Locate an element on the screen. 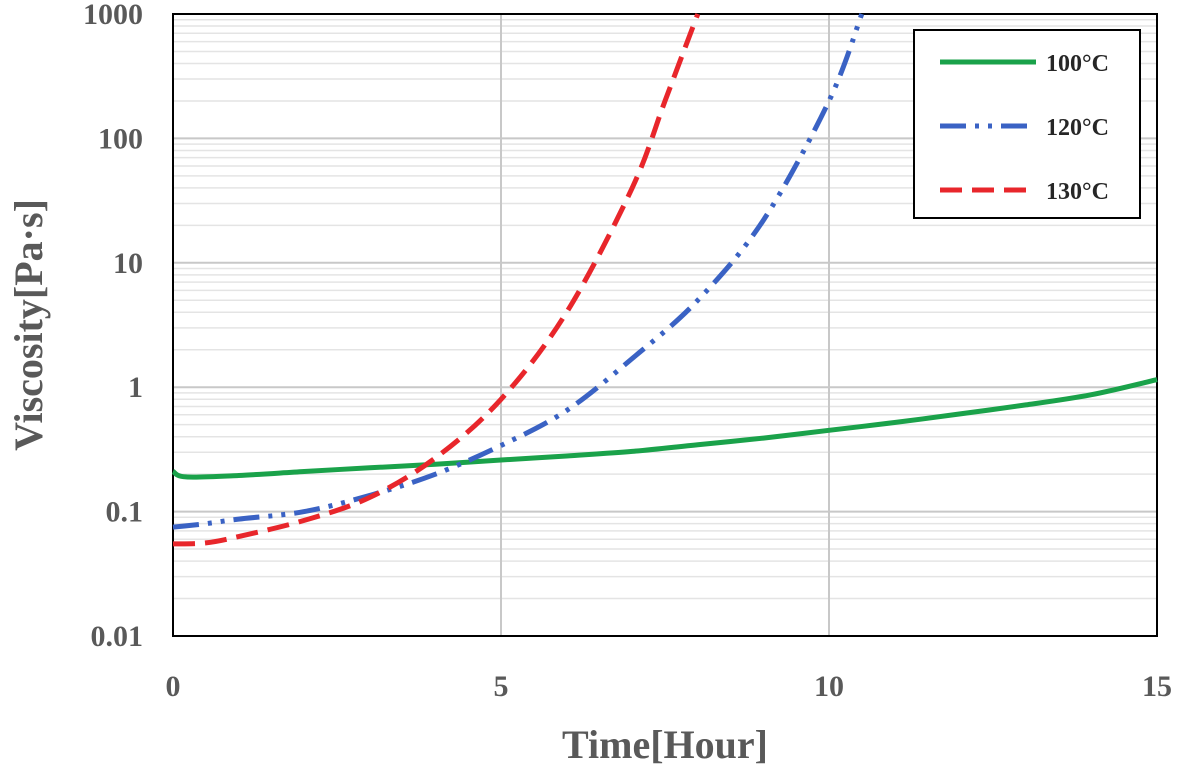 This screenshot has width=1181, height=770. y-tick-label: 1000 is located at coordinates (113, 15).